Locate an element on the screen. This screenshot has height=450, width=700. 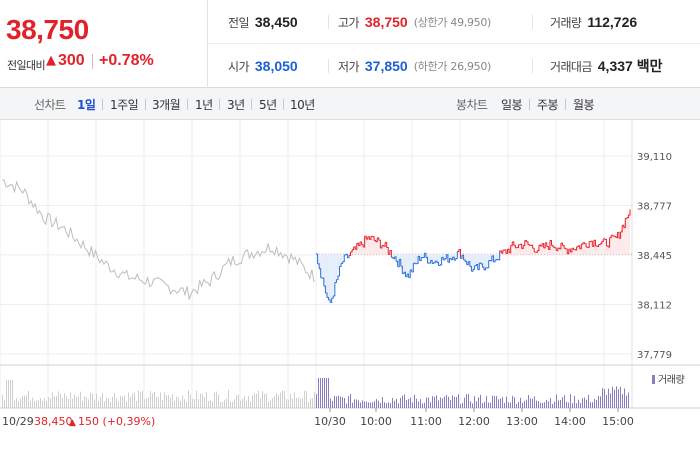
x-tick-label: 14:00 is located at coordinates (570, 421).